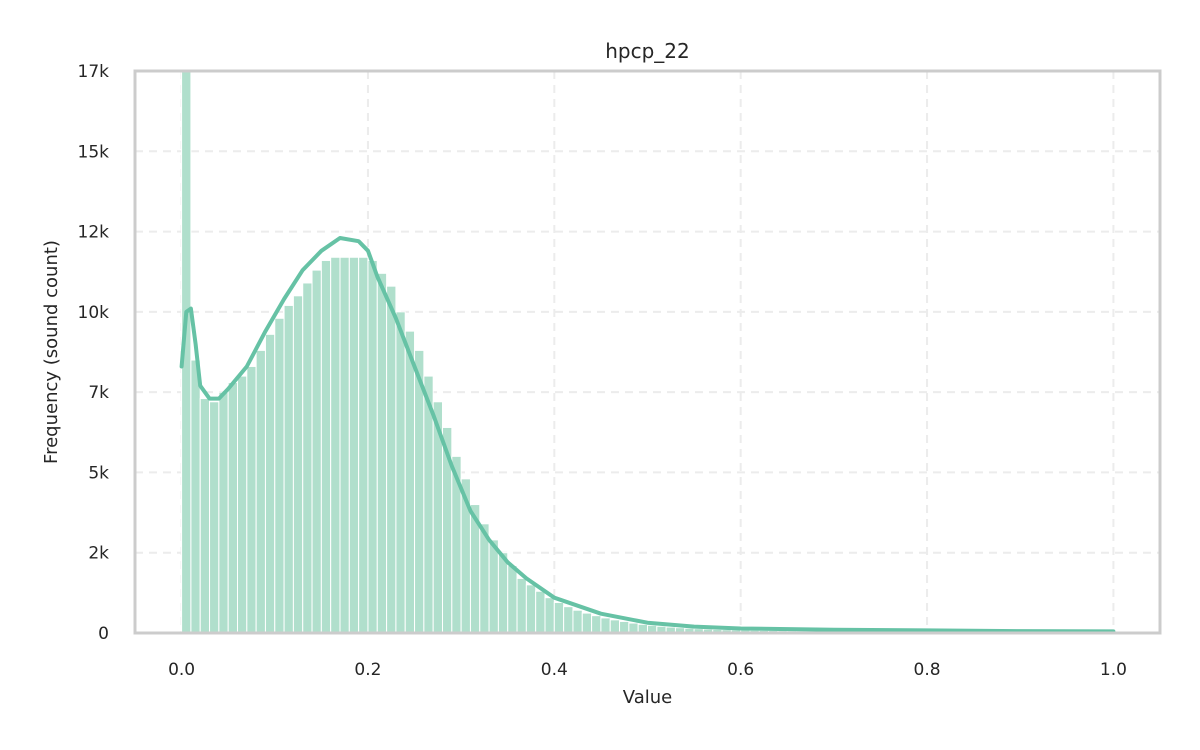 The height and width of the screenshot is (750, 1200). What do you see at coordinates (98, 393) in the screenshot?
I see `y-tick-label-3: 7k` at bounding box center [98, 393].